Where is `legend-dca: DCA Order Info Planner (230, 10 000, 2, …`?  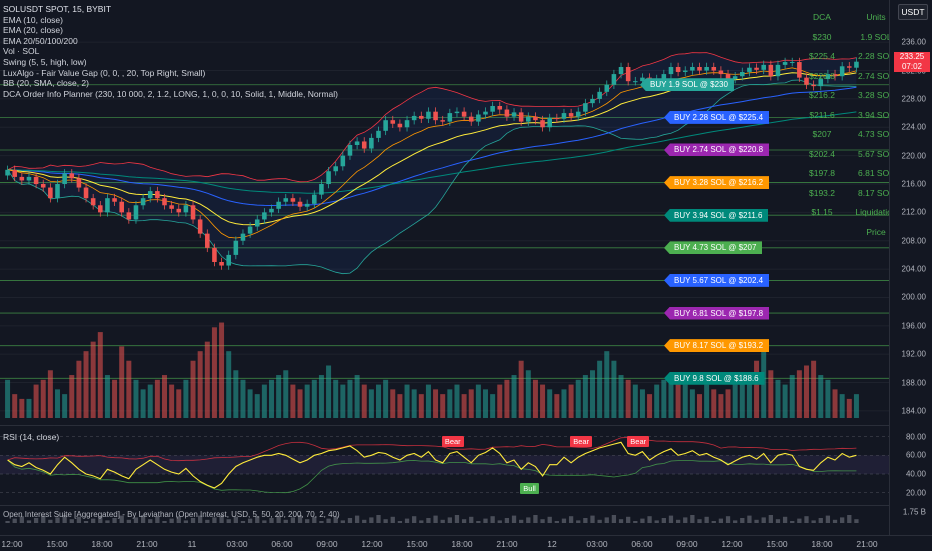
legend-dca: DCA Order Info Planner (230, 10 000, 2, … is located at coordinates (170, 93).